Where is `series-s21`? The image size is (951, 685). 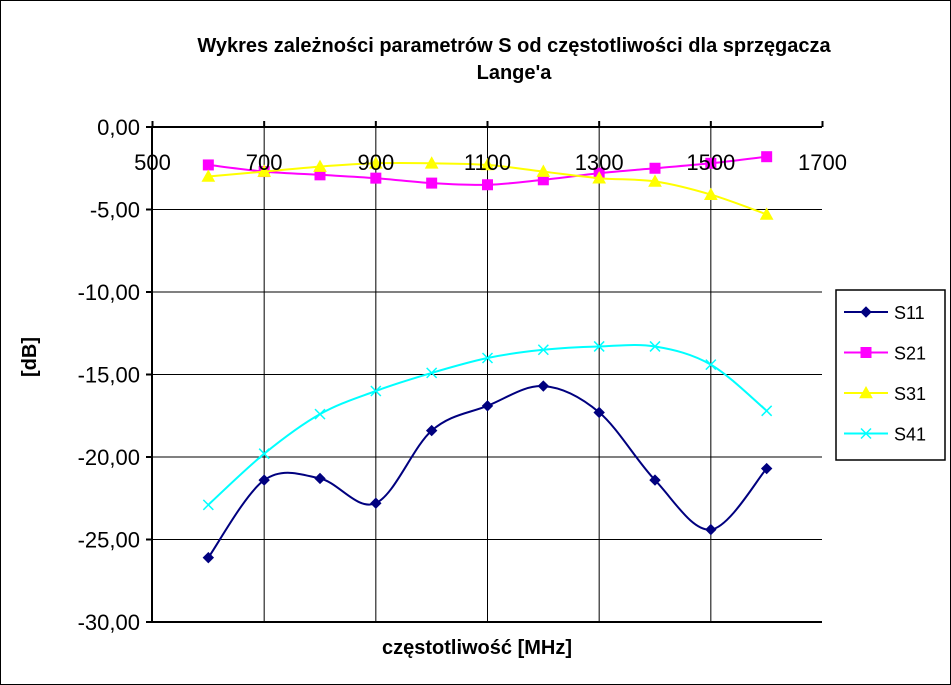 series-s21 is located at coordinates (487, 171).